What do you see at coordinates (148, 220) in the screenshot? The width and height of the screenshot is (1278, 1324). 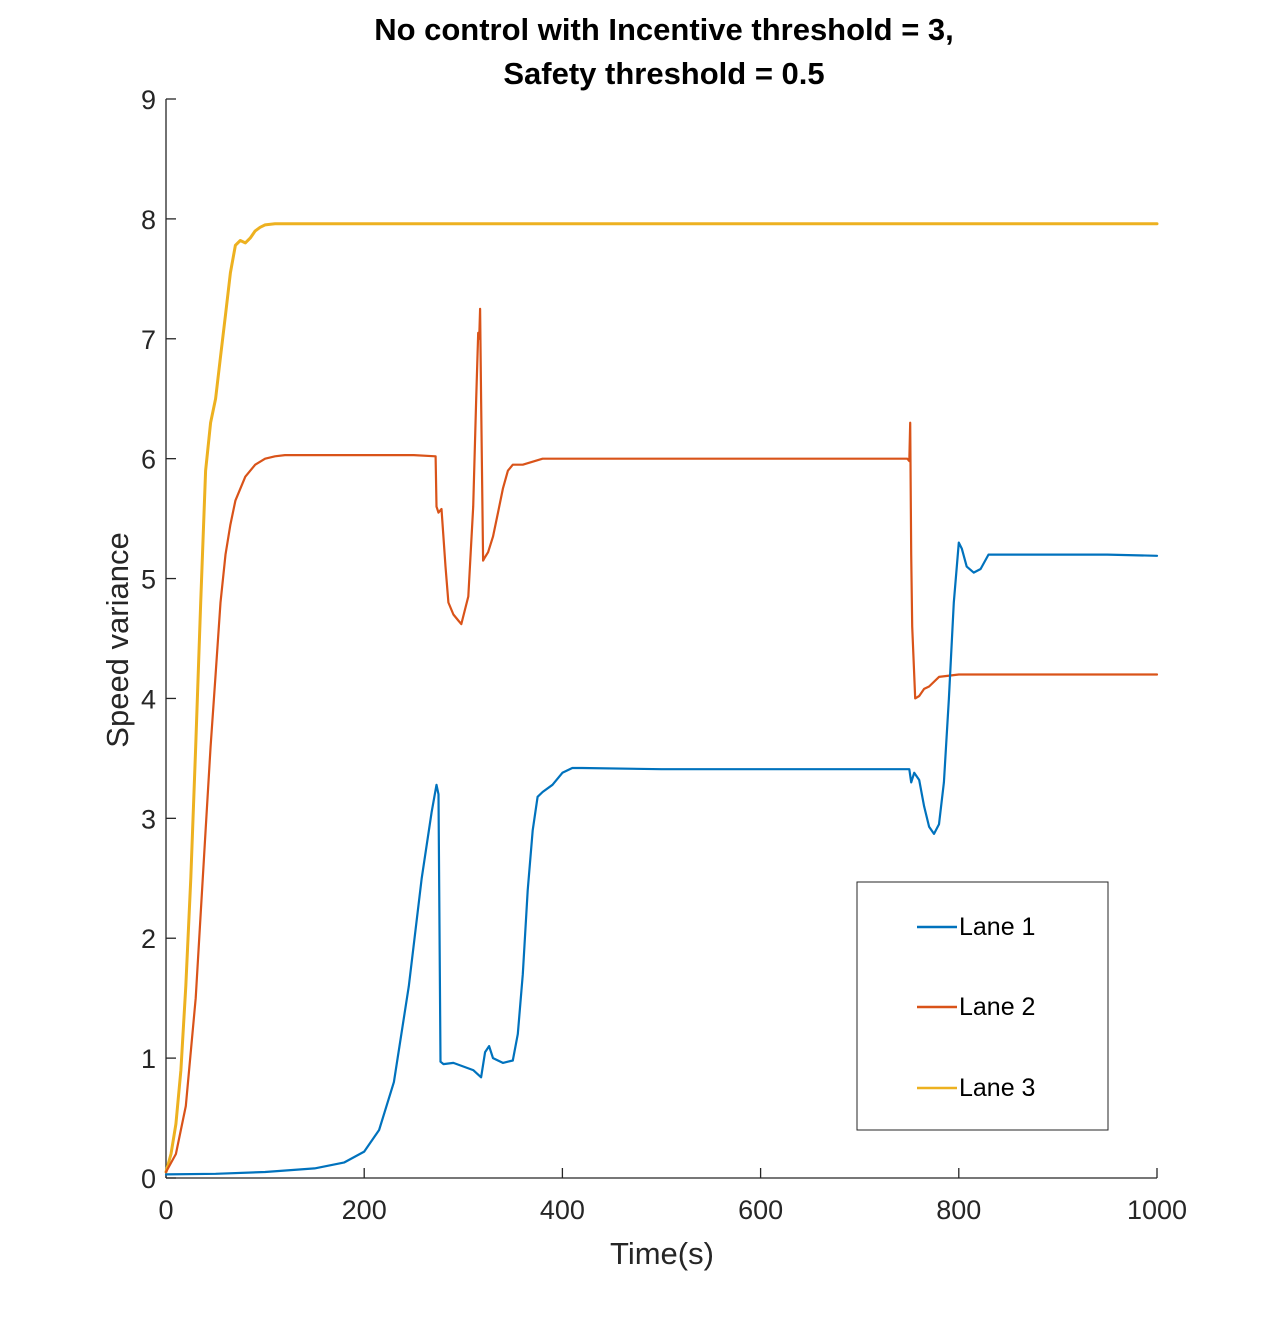 I see `y-tick-label: 8` at bounding box center [148, 220].